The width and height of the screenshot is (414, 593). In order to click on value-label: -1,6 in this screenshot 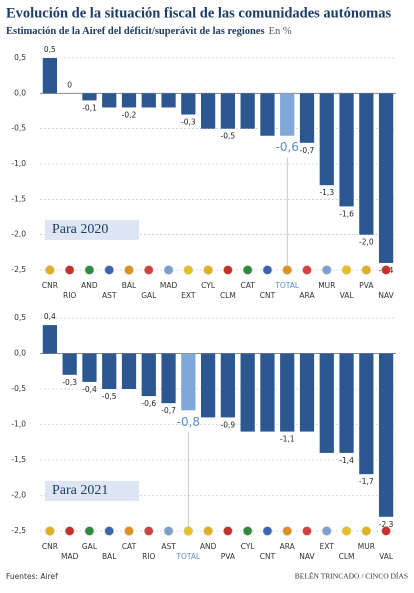, I will do `click(346, 213)`.